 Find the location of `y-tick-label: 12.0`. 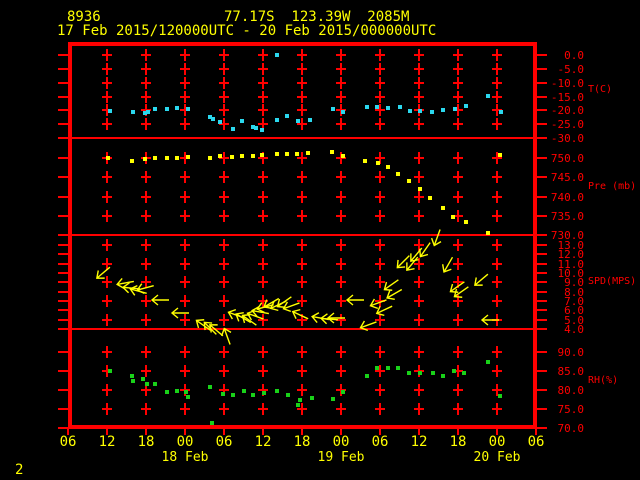

y-tick-label: 12.0 is located at coordinates (571, 255).